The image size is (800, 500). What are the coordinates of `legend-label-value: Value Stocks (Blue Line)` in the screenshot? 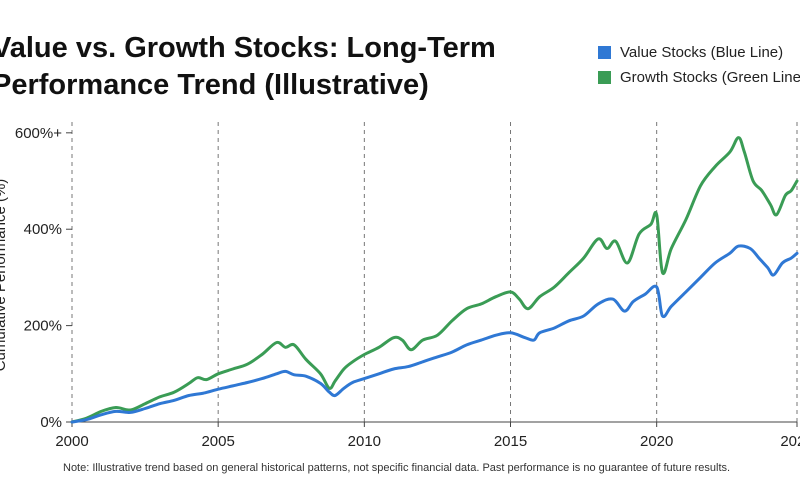 It's located at (702, 52).